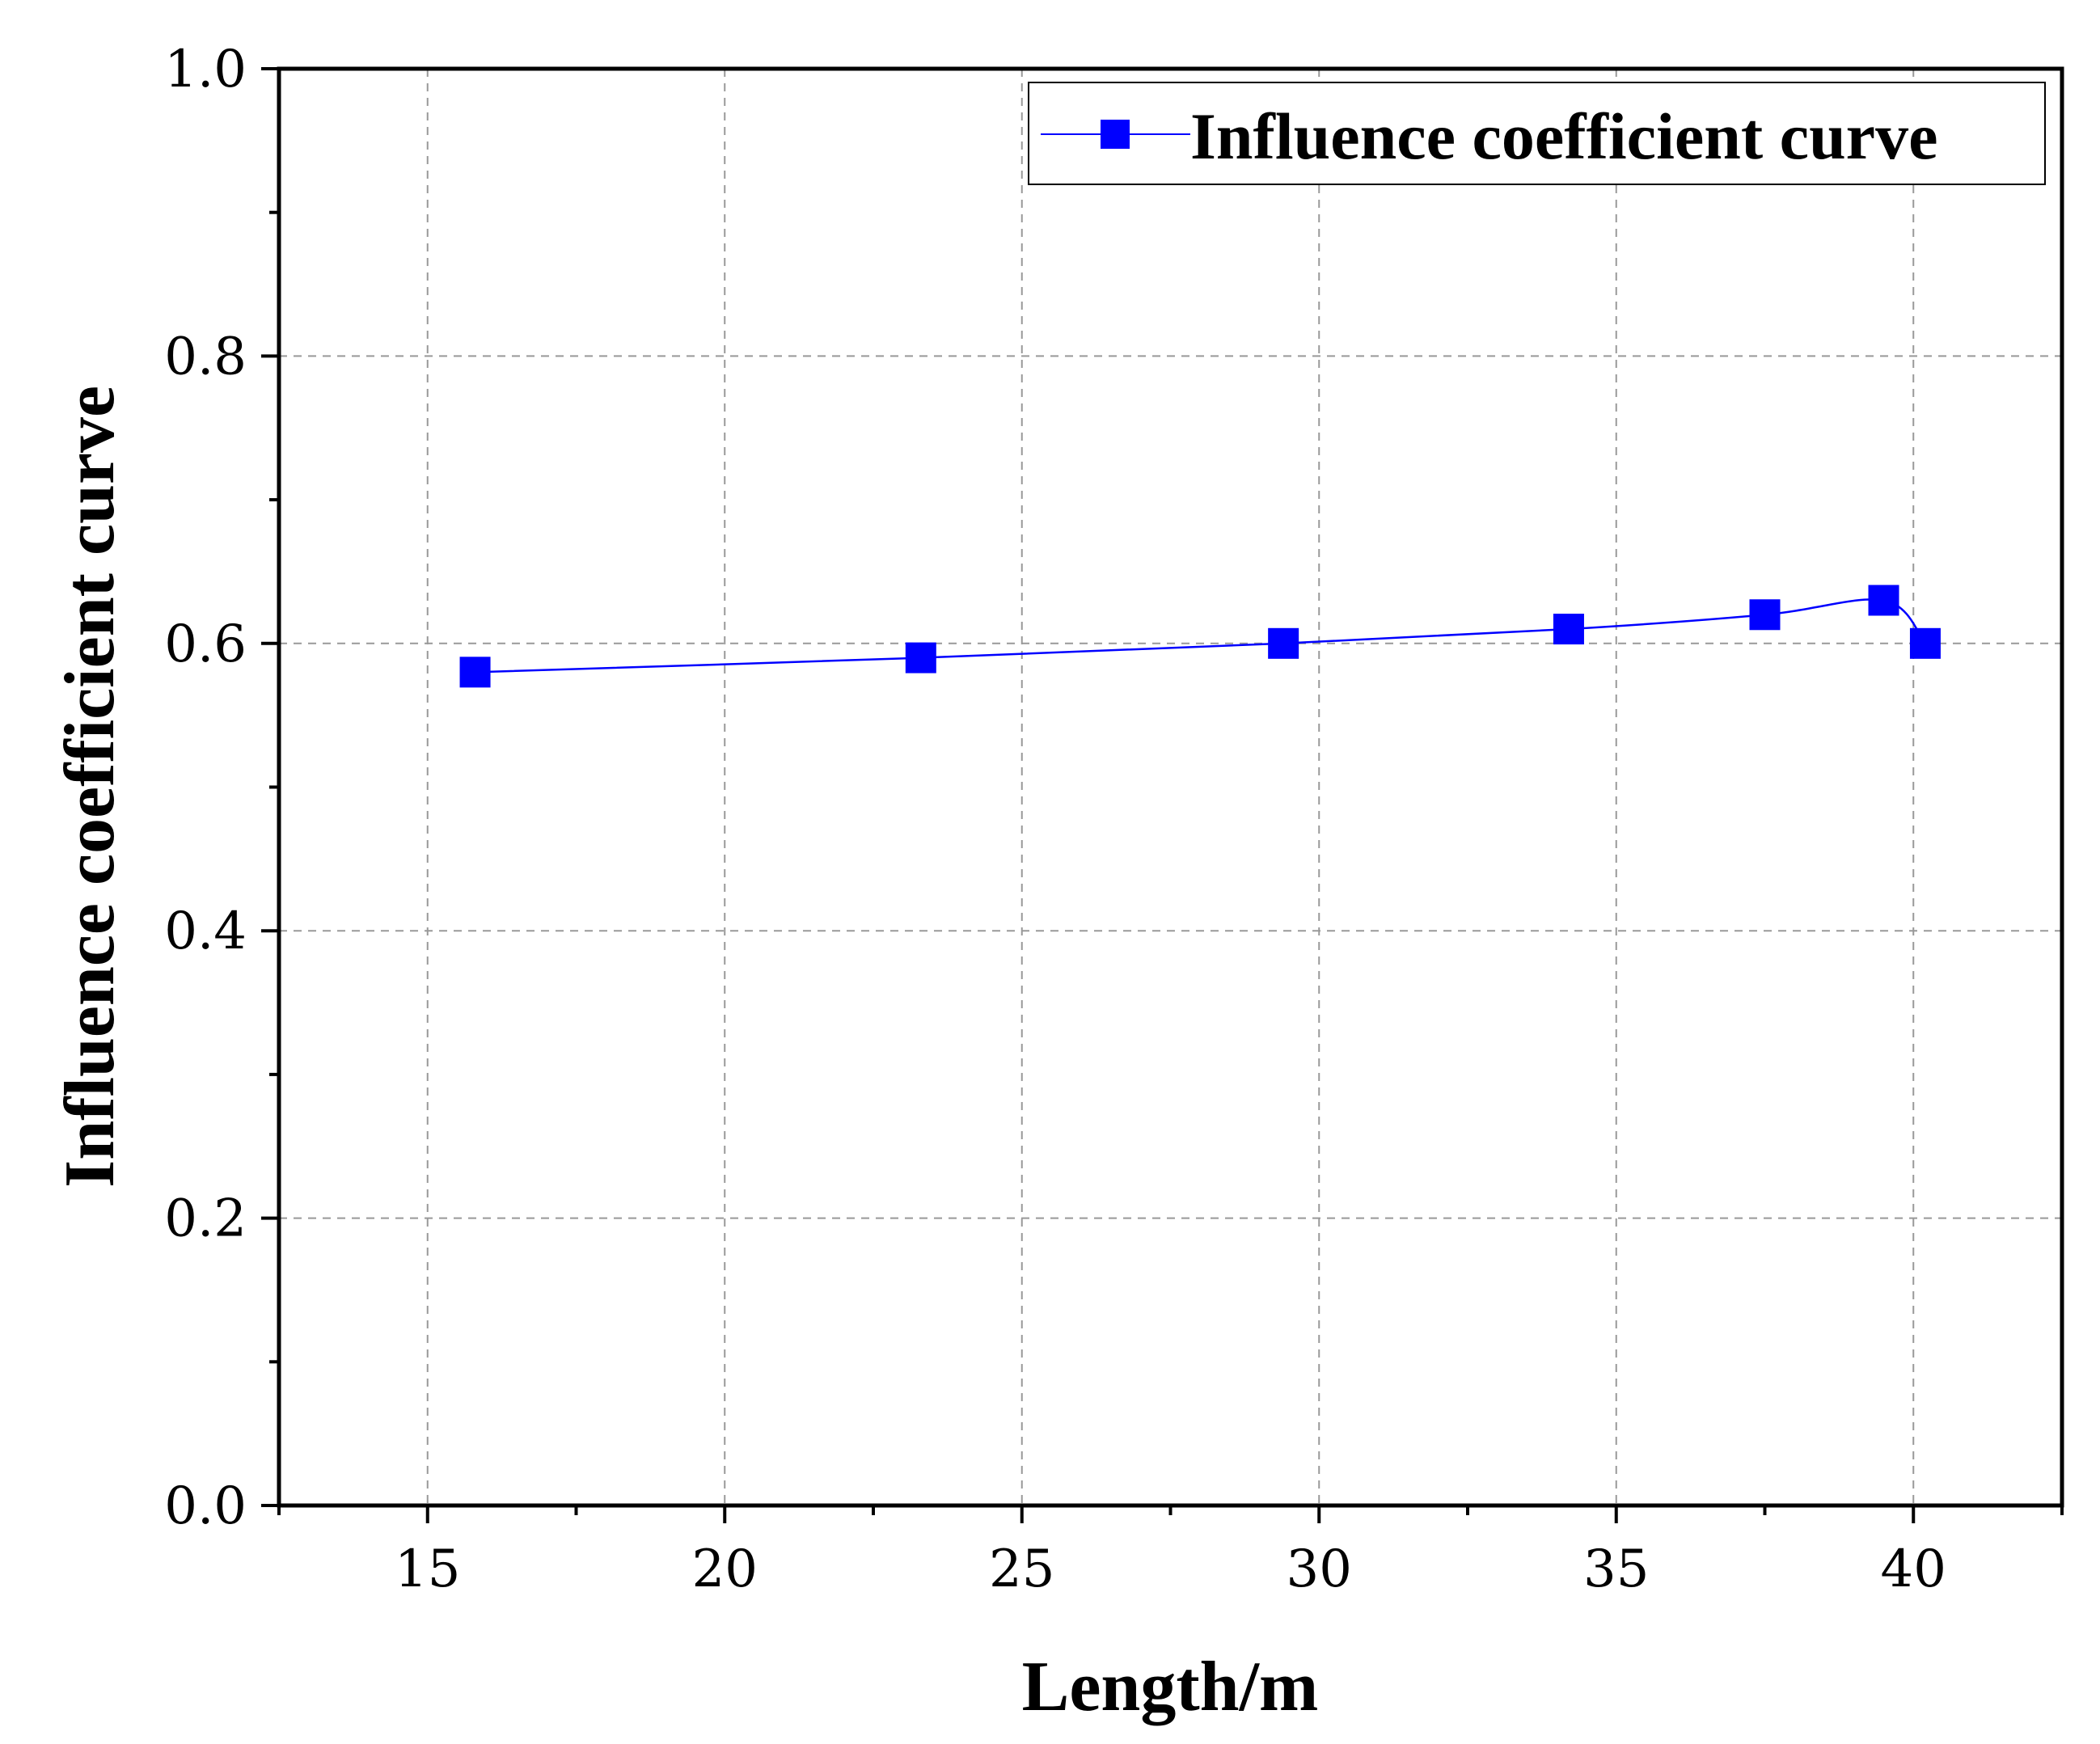 The height and width of the screenshot is (1744, 2100). I want to click on y-tick-label: 0.2, so click(205, 1219).